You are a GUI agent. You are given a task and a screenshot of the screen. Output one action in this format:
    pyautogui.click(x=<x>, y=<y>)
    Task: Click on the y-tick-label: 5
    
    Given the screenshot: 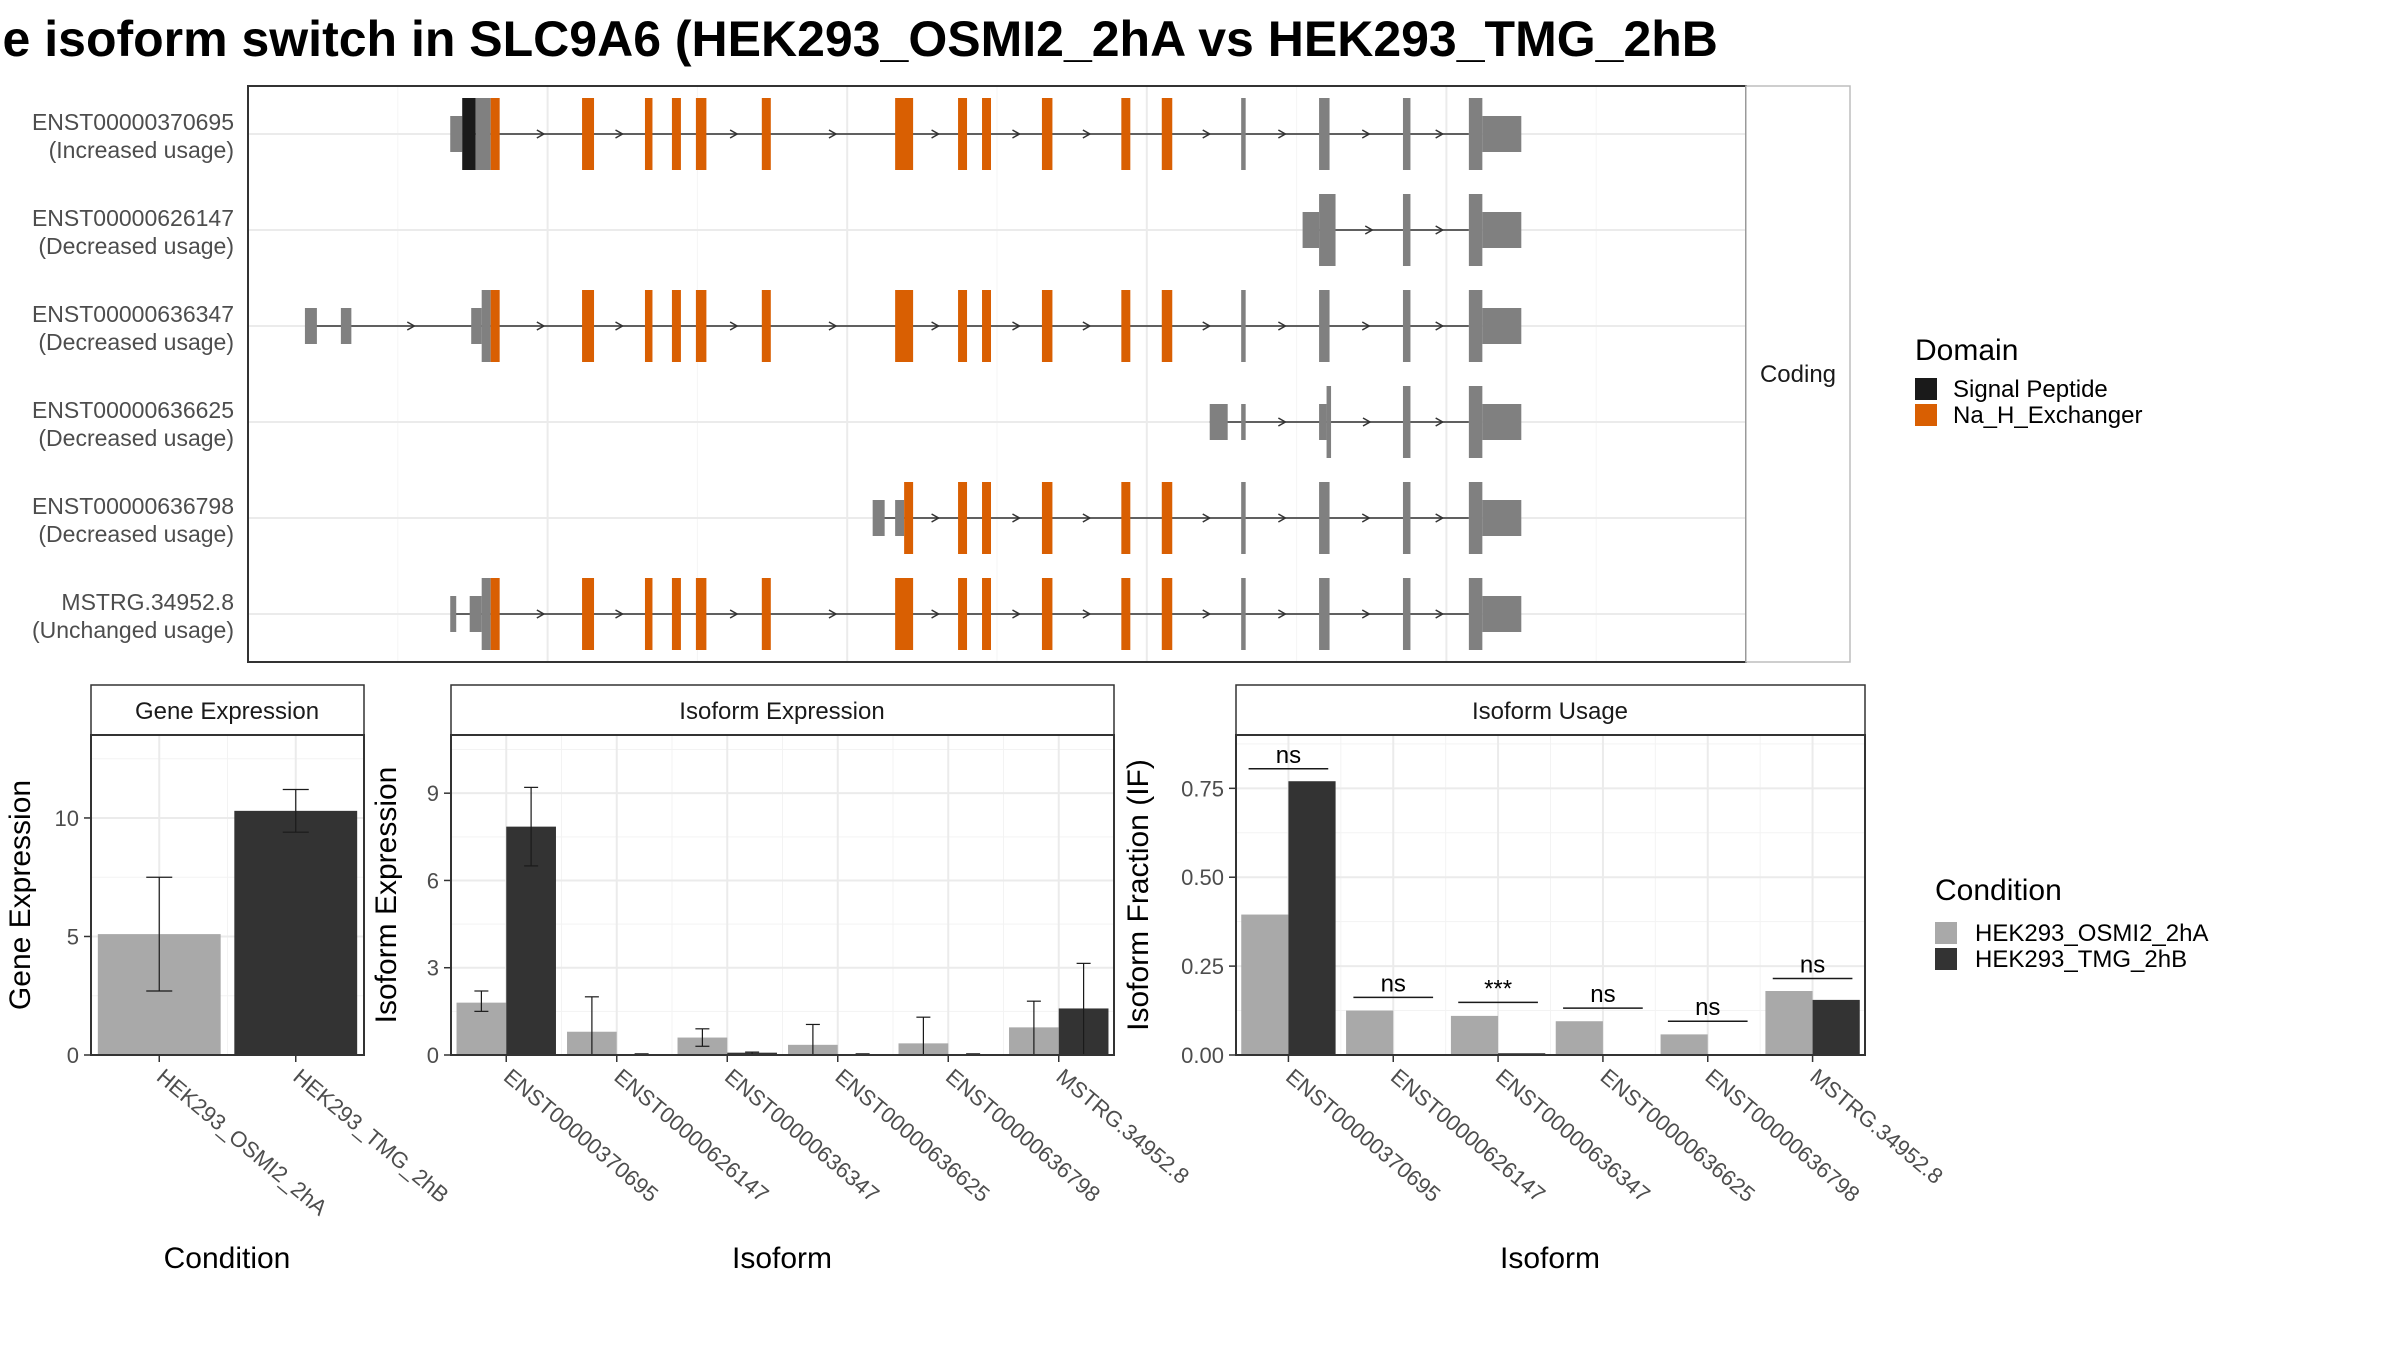 What is the action you would take?
    pyautogui.click(x=73, y=936)
    